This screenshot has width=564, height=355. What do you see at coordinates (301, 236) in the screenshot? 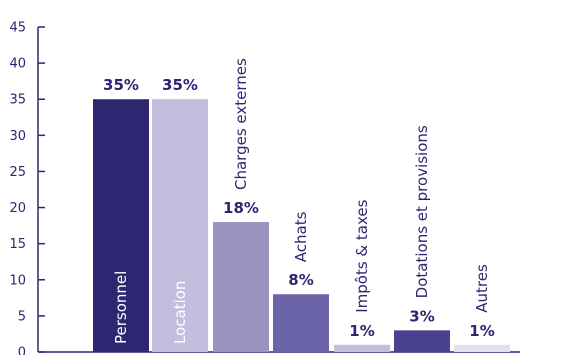
I see `category-label: Achats` at bounding box center [301, 236].